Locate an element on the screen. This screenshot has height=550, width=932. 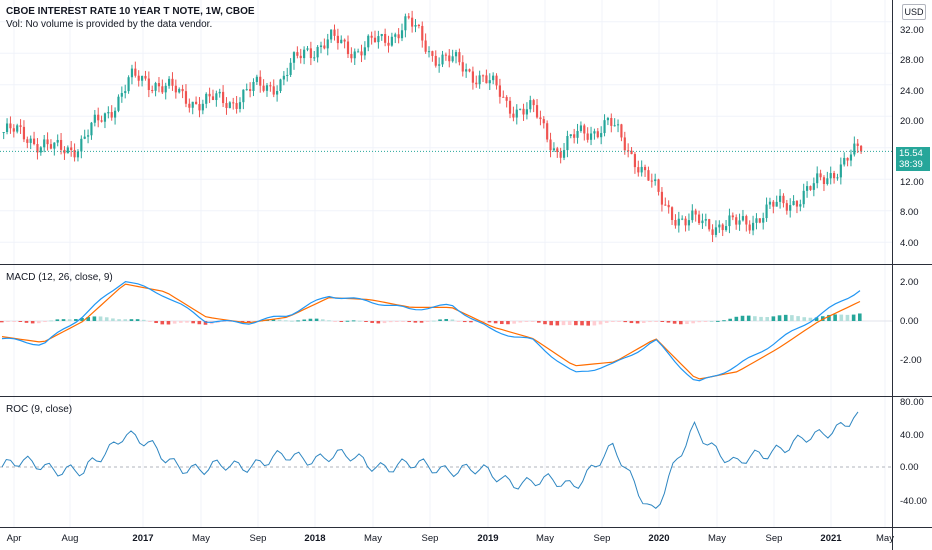
x-tick-label: 2021 is located at coordinates (831, 538).